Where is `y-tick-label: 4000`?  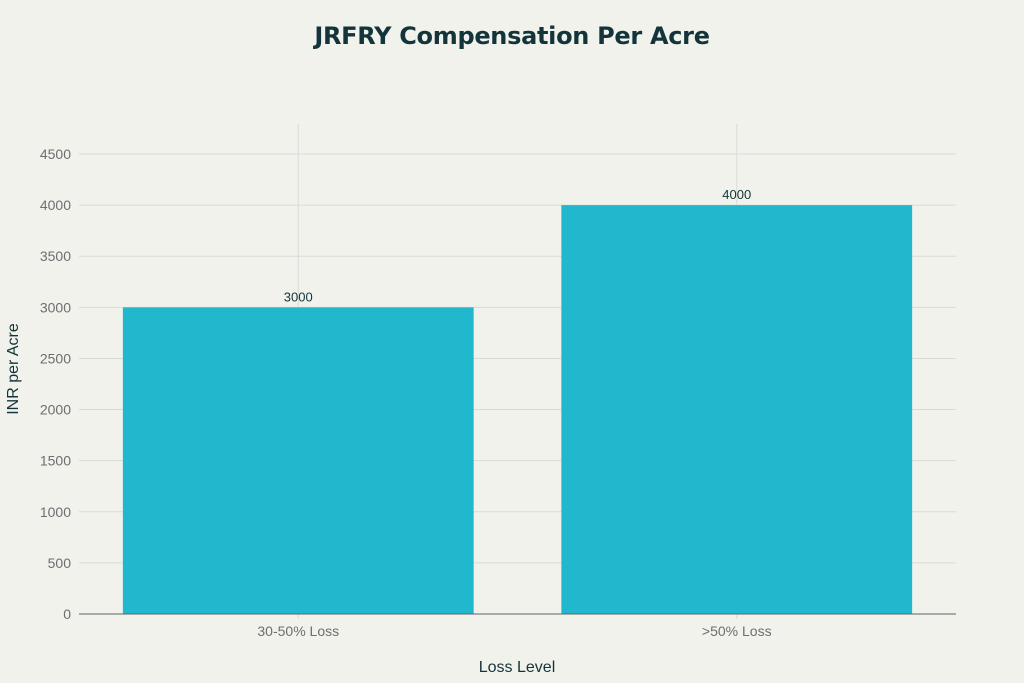 y-tick-label: 4000 is located at coordinates (55, 205).